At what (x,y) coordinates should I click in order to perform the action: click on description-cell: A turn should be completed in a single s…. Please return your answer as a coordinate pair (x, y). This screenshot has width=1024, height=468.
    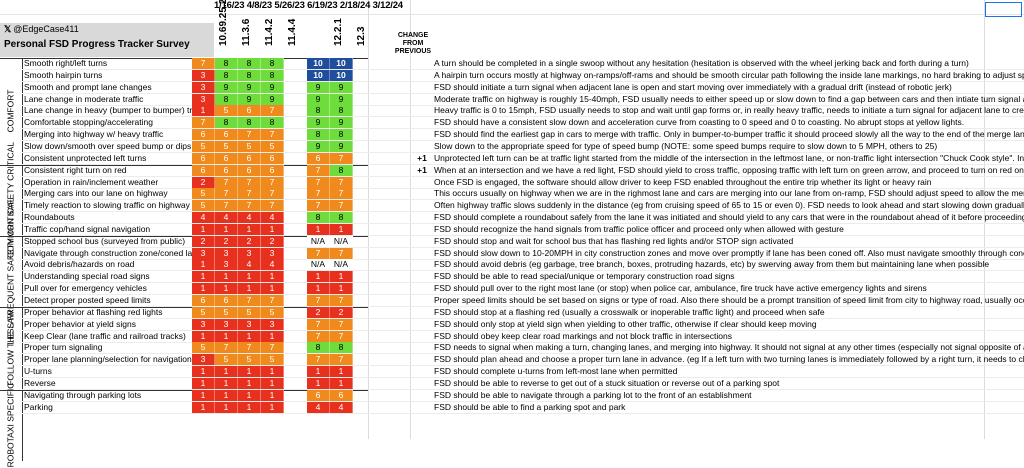
    Looking at the image, I should click on (701, 63).